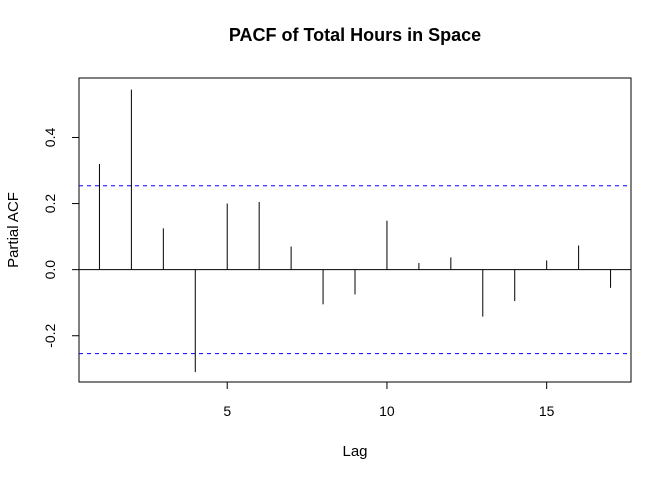  Describe the element at coordinates (354, 451) in the screenshot. I see `x-axis-label: Lag` at that location.